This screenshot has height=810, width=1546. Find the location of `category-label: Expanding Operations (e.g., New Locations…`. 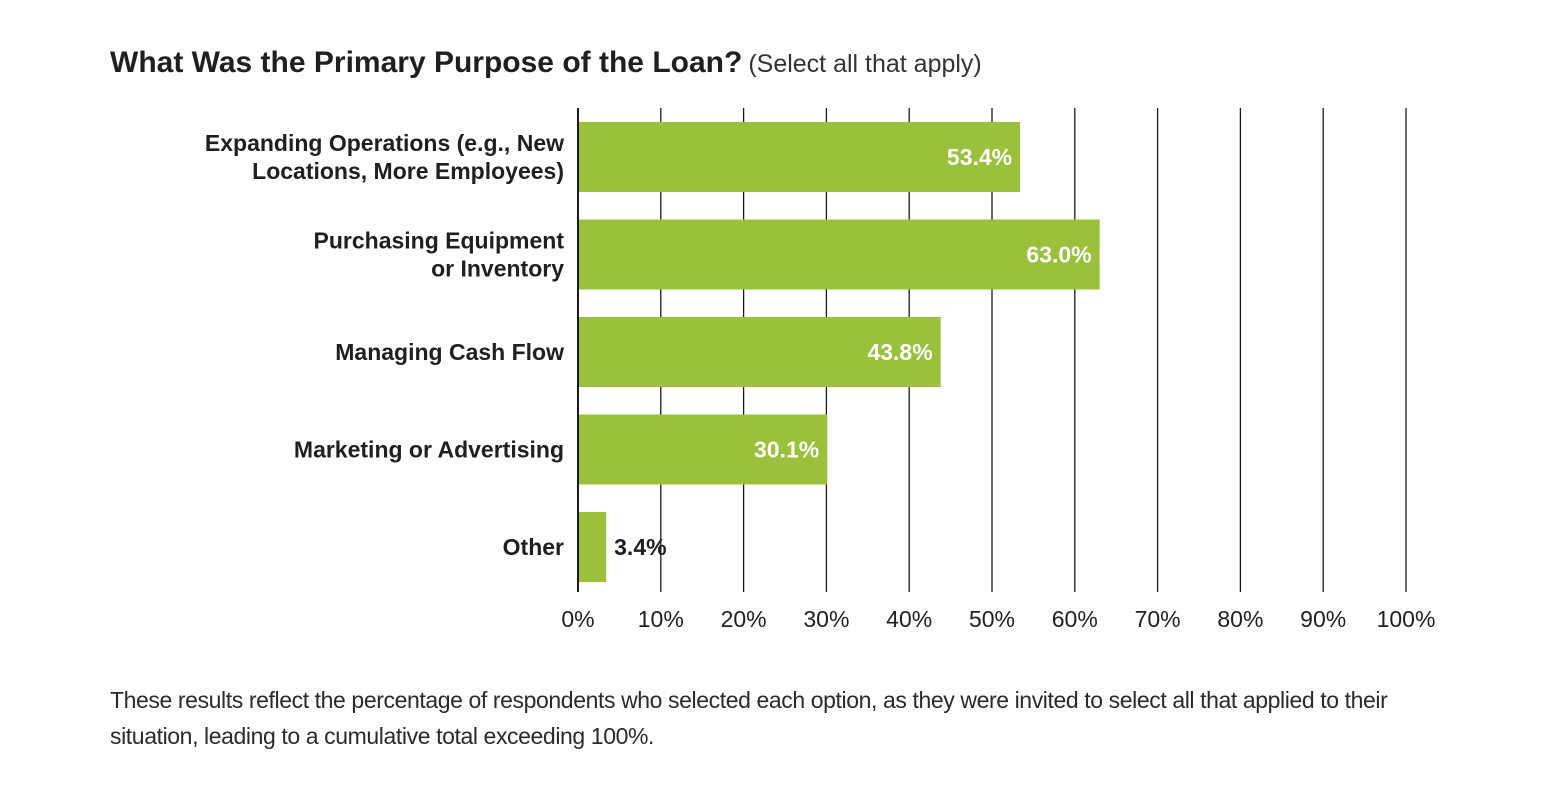

category-label: Expanding Operations (e.g., New Locations… is located at coordinates (384, 157).